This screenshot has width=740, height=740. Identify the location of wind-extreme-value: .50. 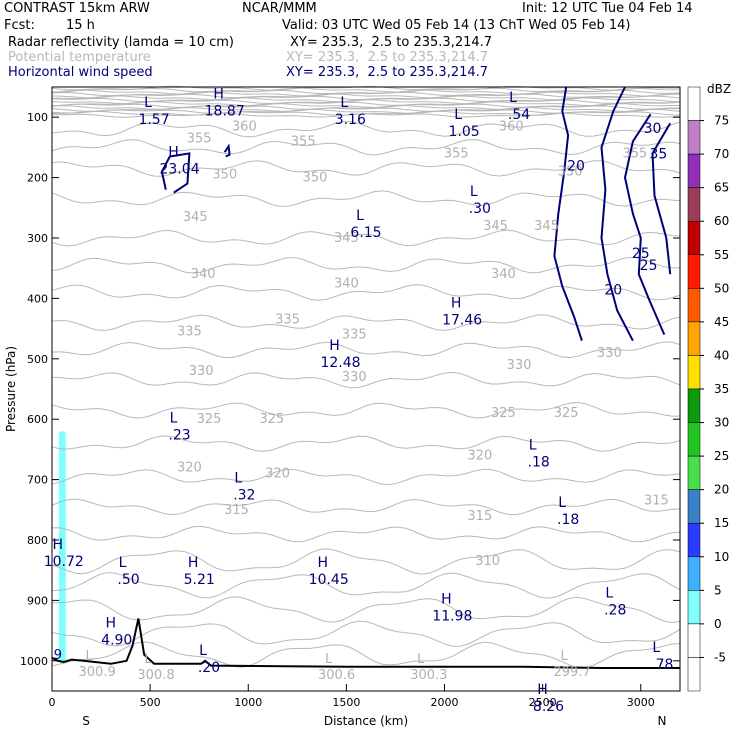
(128, 580).